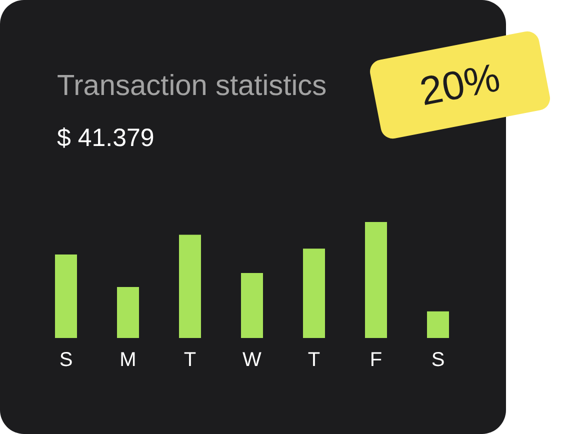 The image size is (568, 434). Describe the element at coordinates (460, 85) in the screenshot. I see `text: 20%` at that location.